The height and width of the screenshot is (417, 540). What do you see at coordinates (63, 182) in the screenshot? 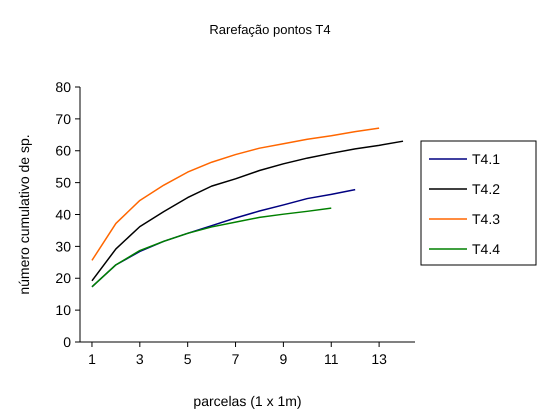
I see `y-tick-label: 50` at bounding box center [63, 182].